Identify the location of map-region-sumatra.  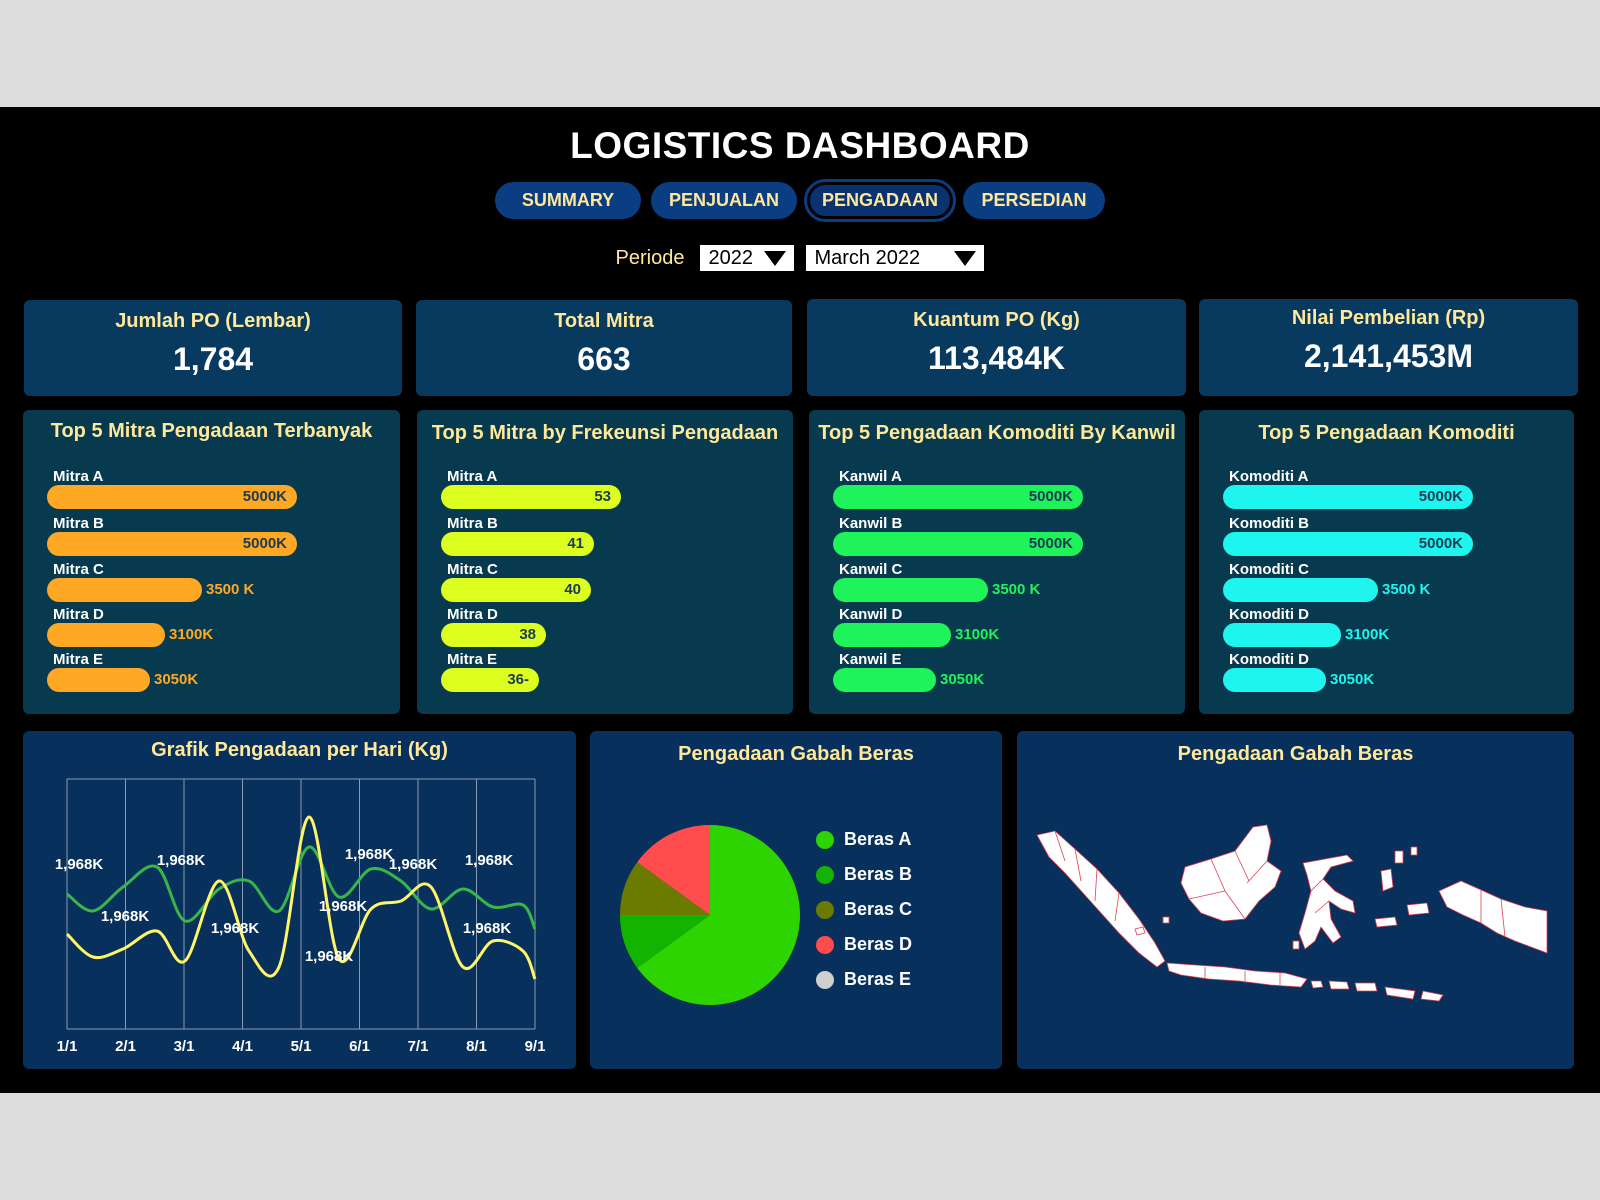
(1101, 899).